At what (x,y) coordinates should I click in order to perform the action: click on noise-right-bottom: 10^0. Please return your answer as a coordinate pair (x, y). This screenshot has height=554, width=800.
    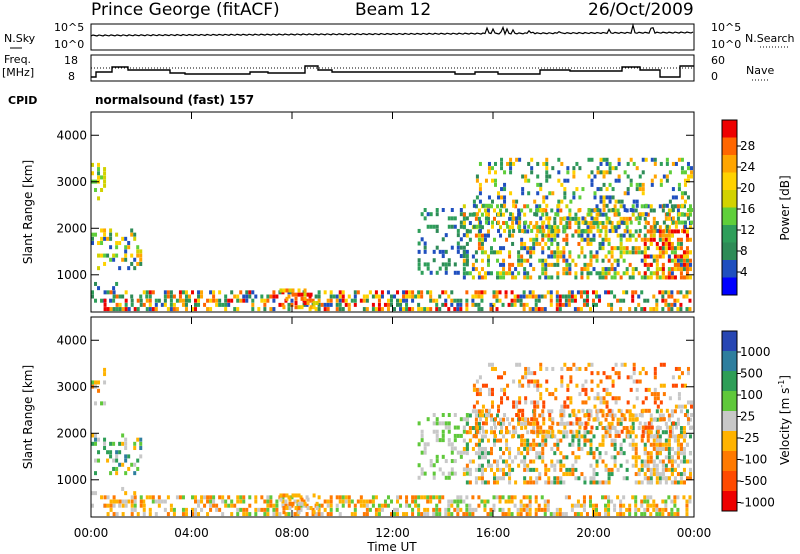
    Looking at the image, I should click on (726, 44).